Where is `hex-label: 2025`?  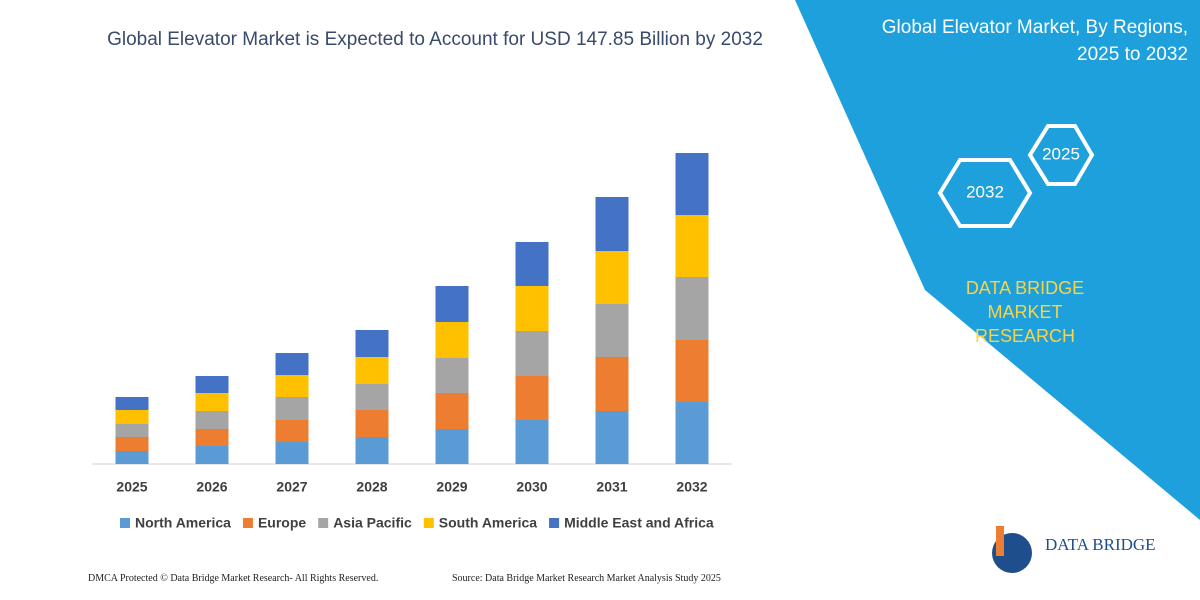 hex-label: 2025 is located at coordinates (1061, 153).